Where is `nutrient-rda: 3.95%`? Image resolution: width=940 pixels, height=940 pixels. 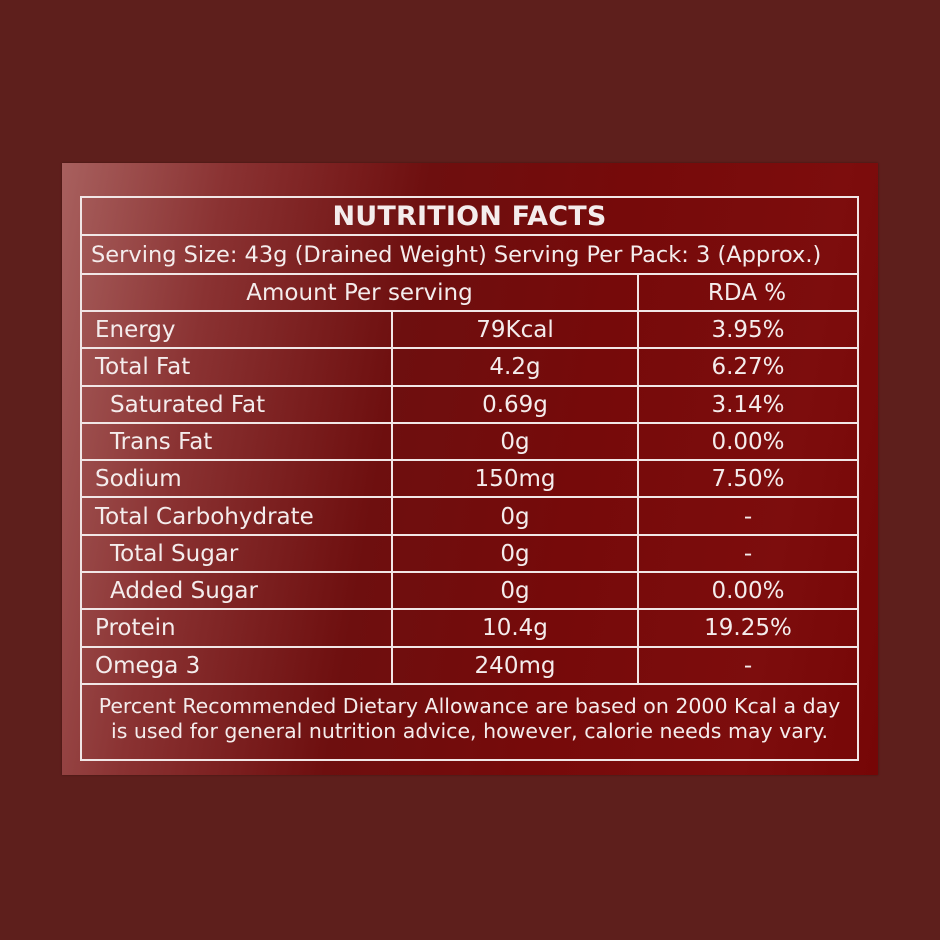 nutrient-rda: 3.95% is located at coordinates (748, 330).